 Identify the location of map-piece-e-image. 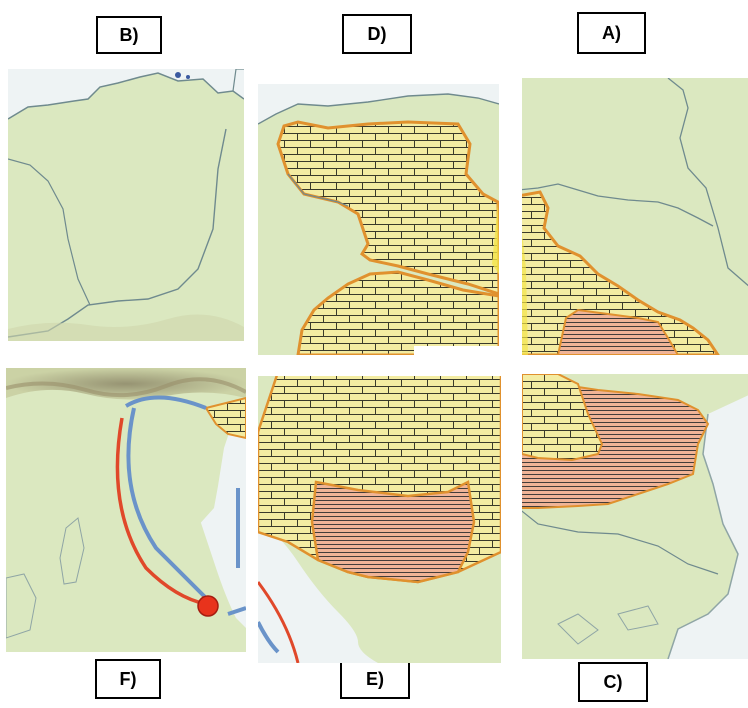
(379, 517).